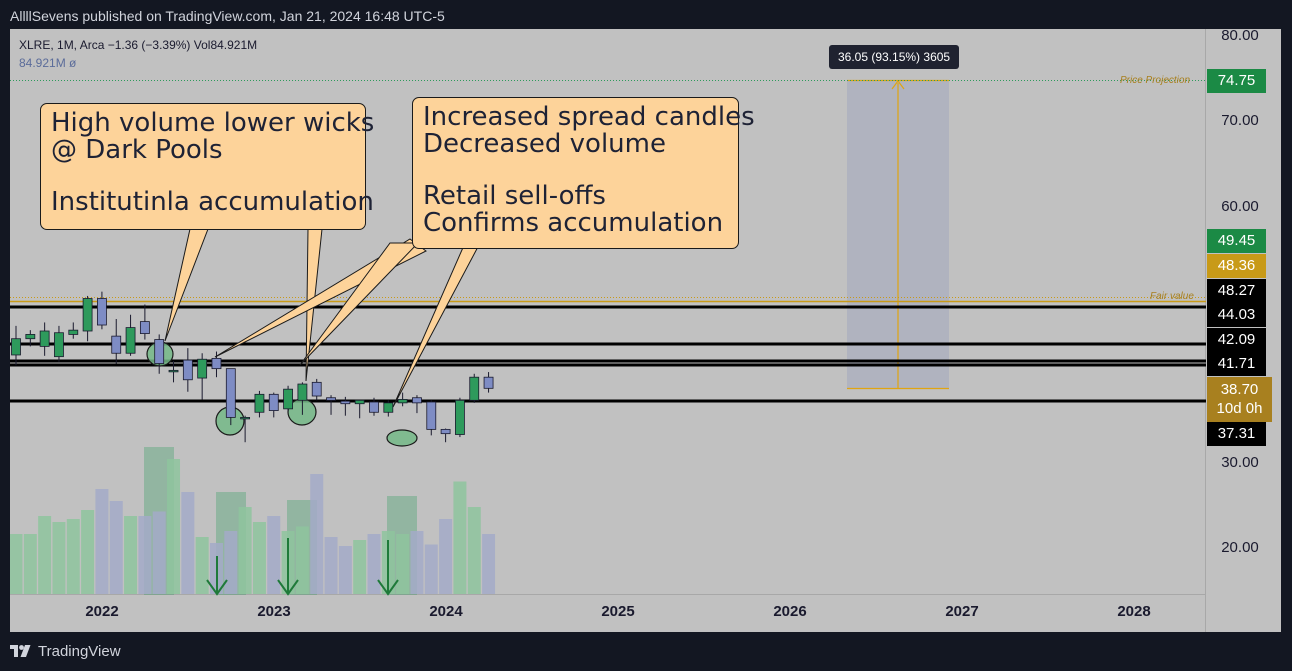  What do you see at coordinates (1236, 434) in the screenshot?
I see `price-tag-37-31: 37.31` at bounding box center [1236, 434].